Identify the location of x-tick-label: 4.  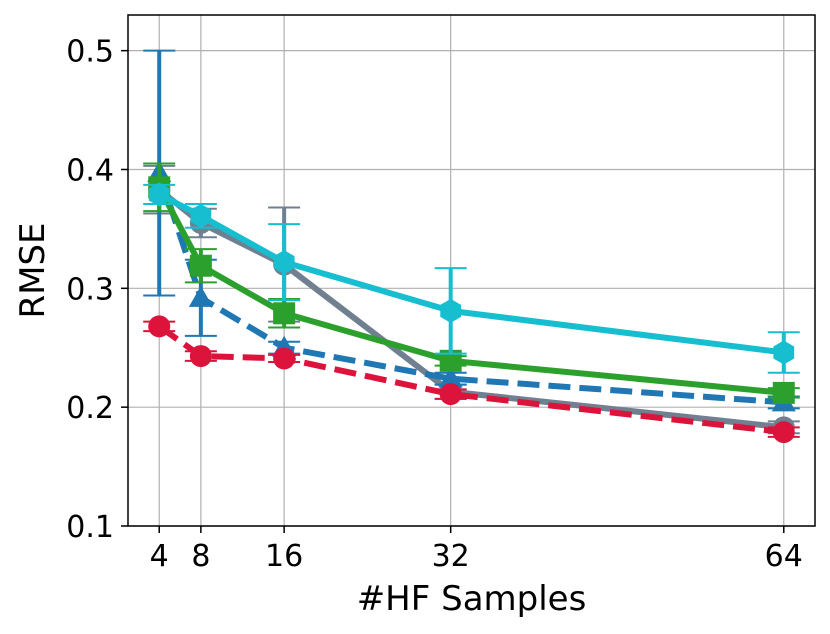
(159, 556).